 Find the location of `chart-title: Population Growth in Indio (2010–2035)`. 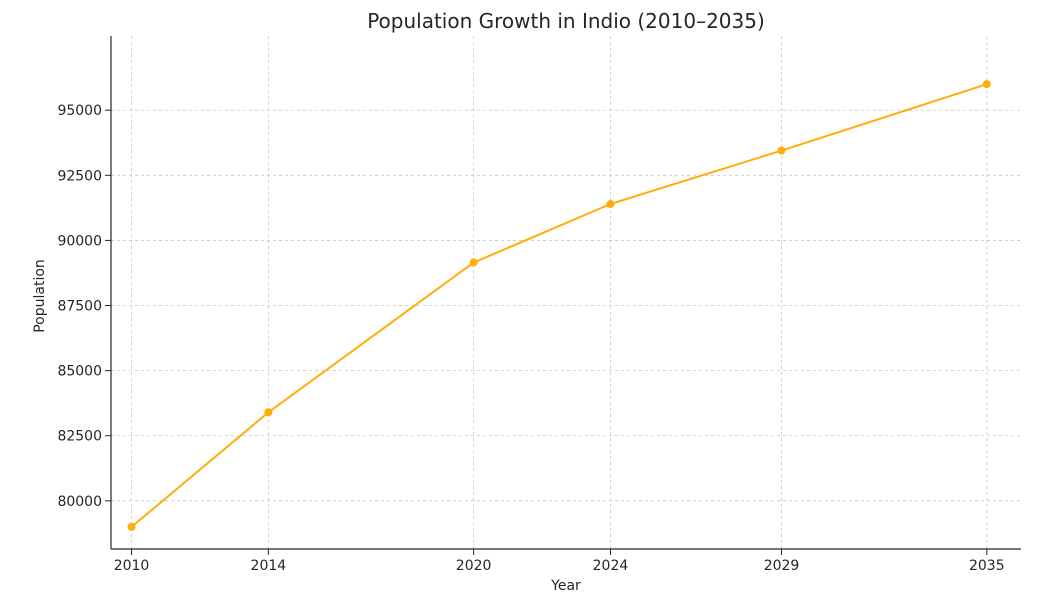

chart-title: Population Growth in Indio (2010–2035) is located at coordinates (566, 21).